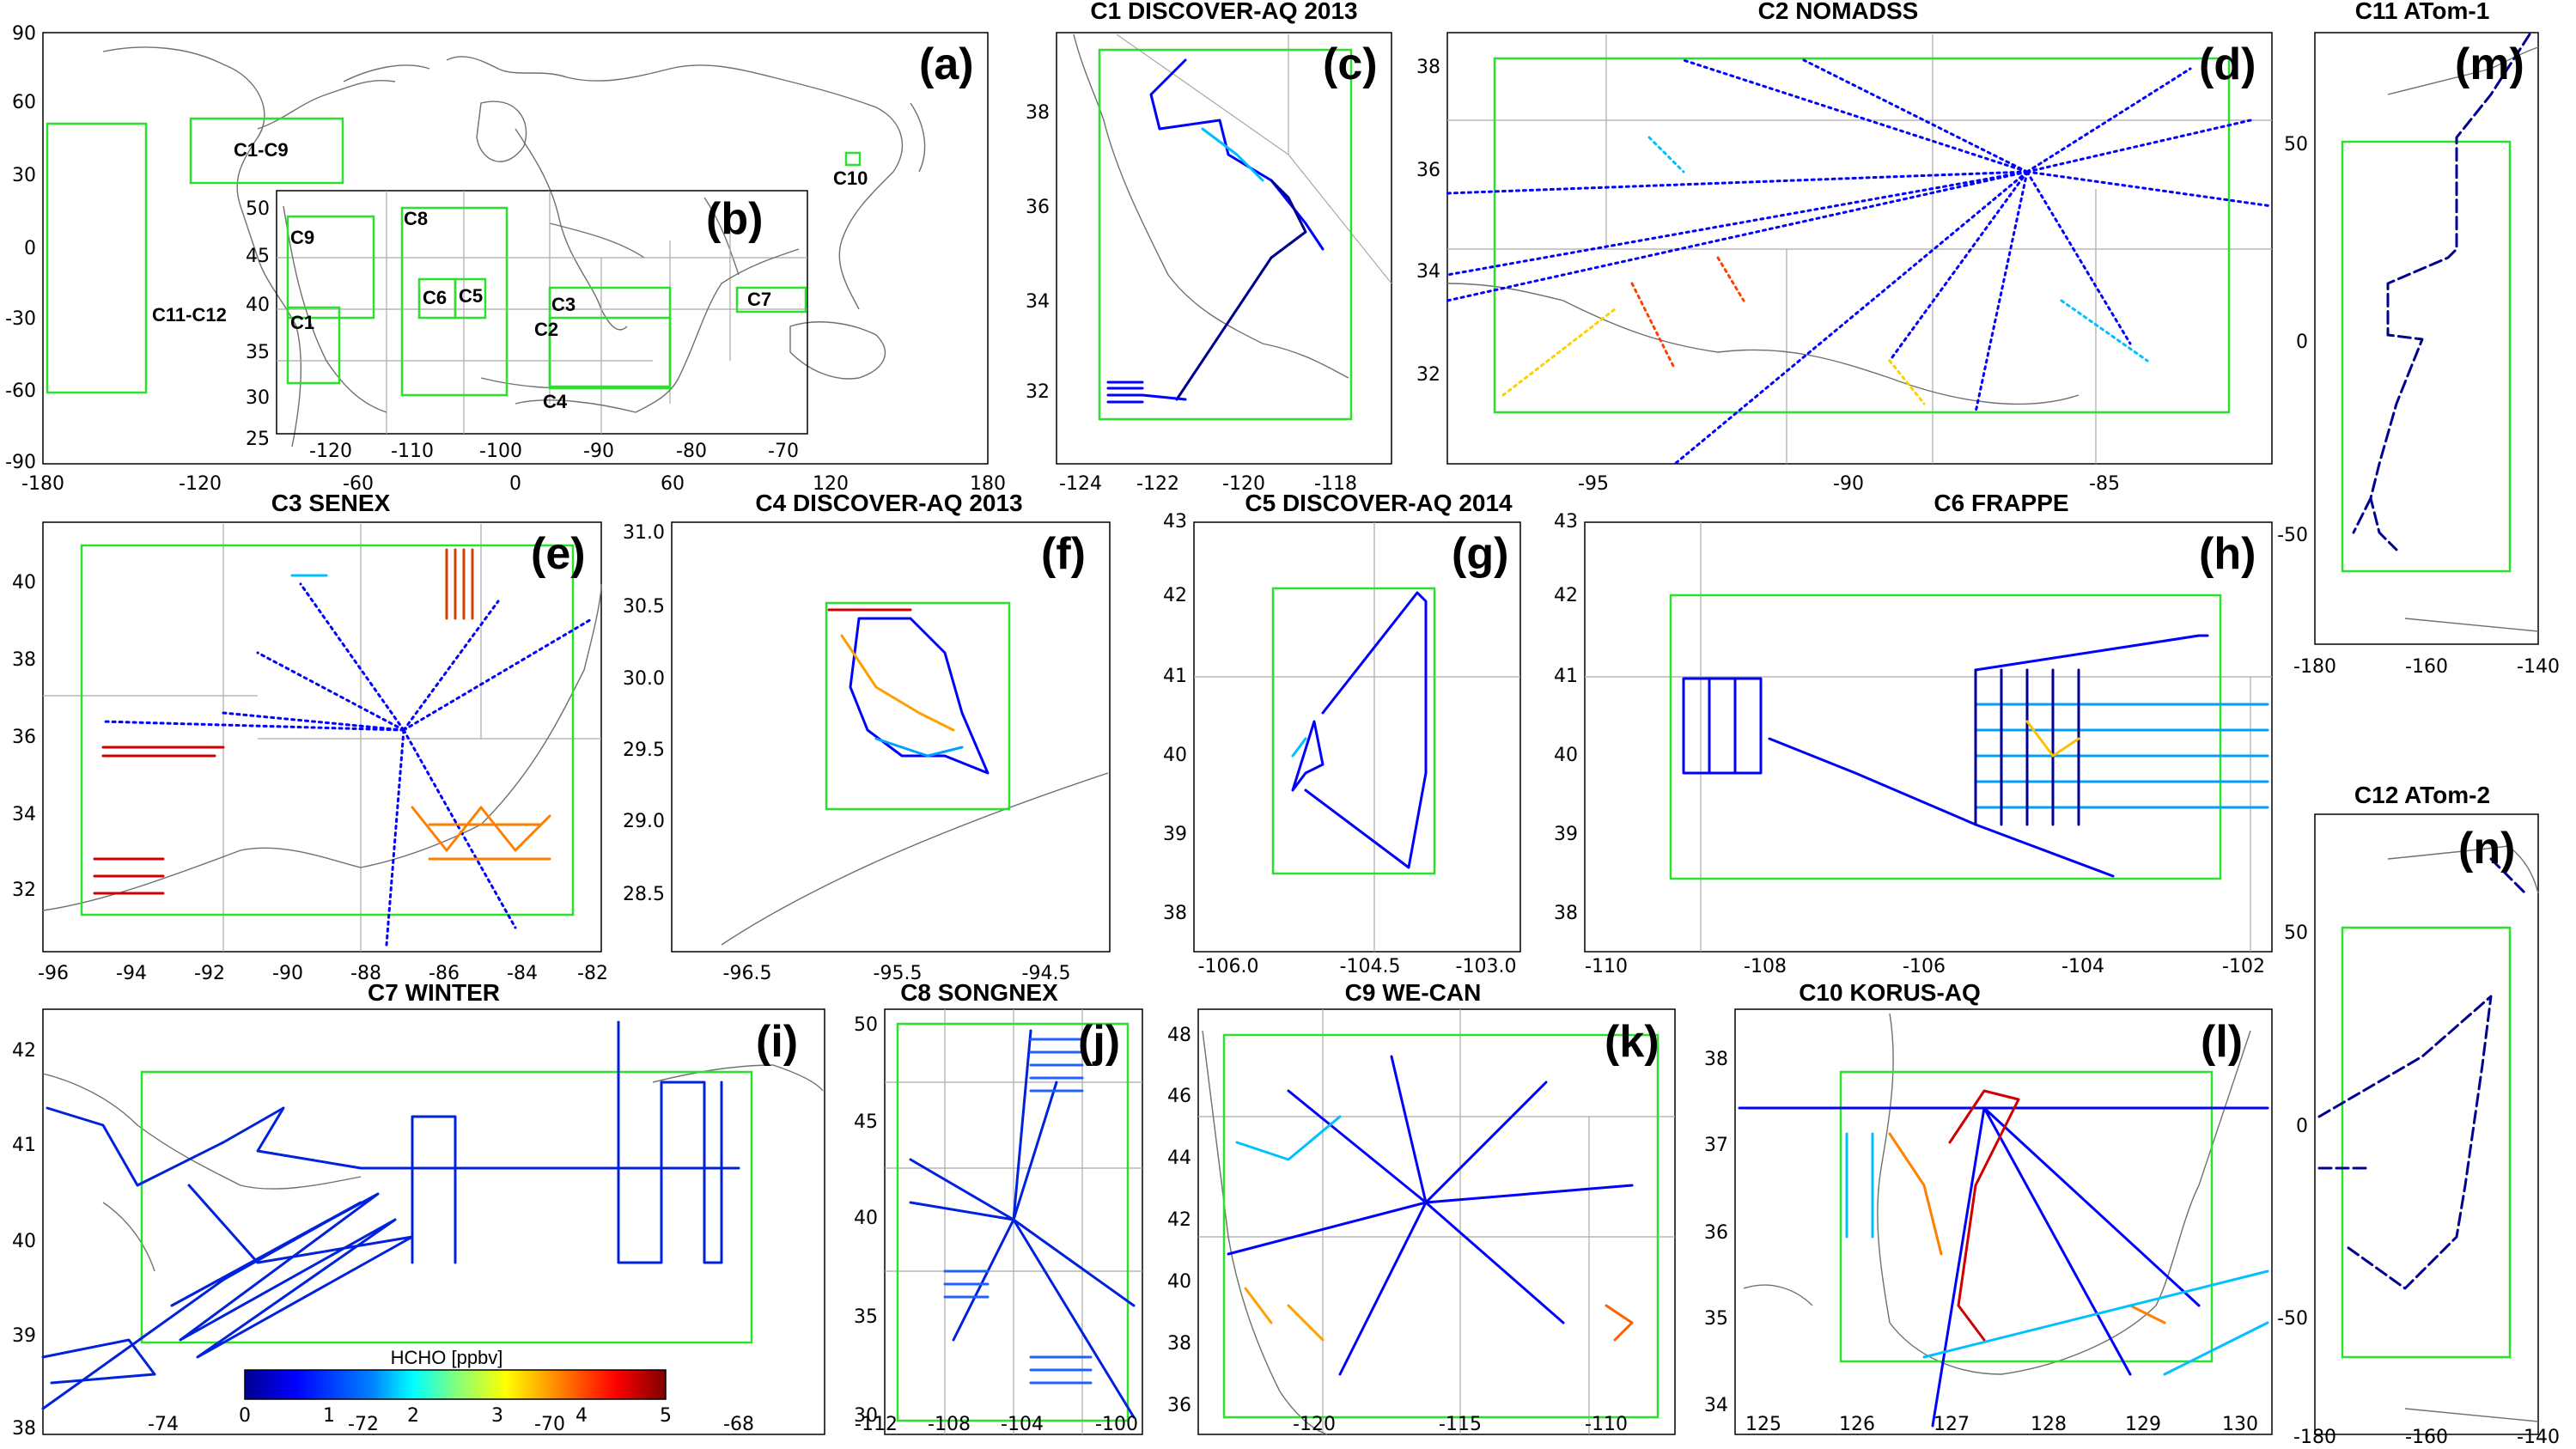 The image size is (2576, 1449). What do you see at coordinates (1350, 64) in the screenshot?
I see `panel-label-c: (c)` at bounding box center [1350, 64].